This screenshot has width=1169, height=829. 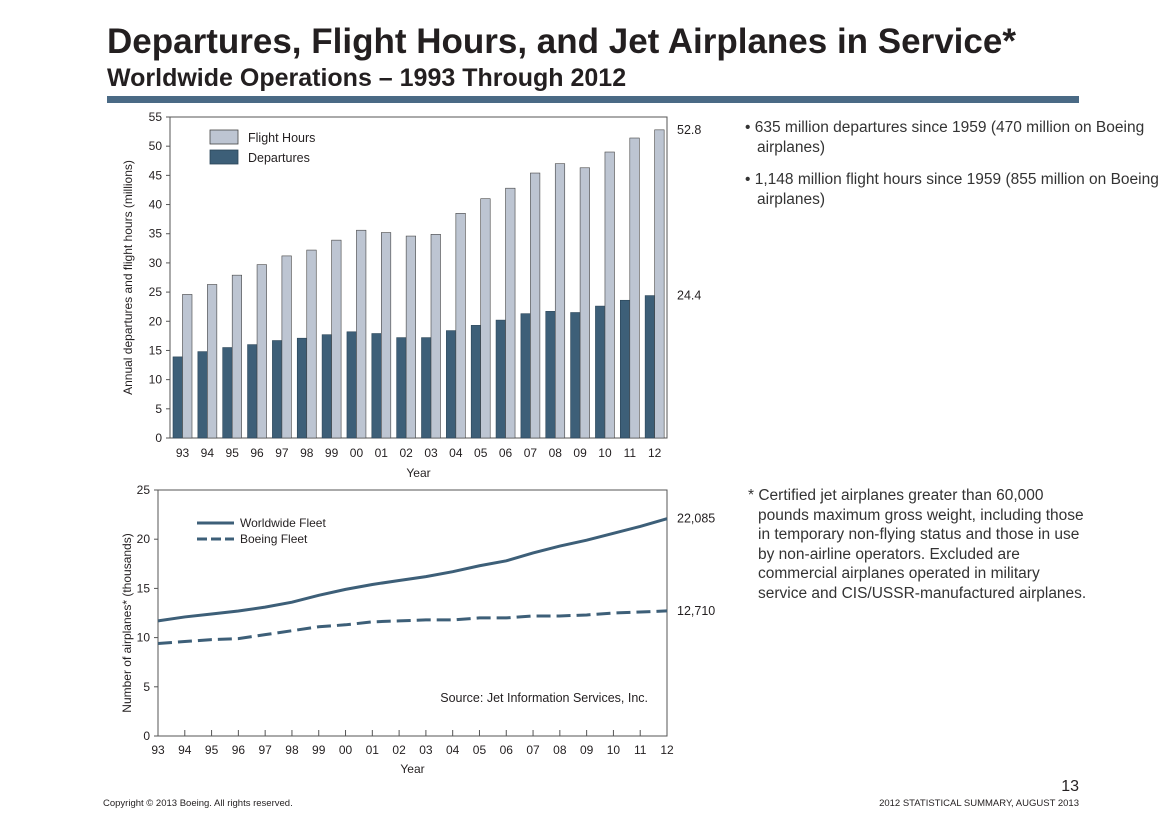 What do you see at coordinates (1070, 786) in the screenshot?
I see `page-number: 13` at bounding box center [1070, 786].